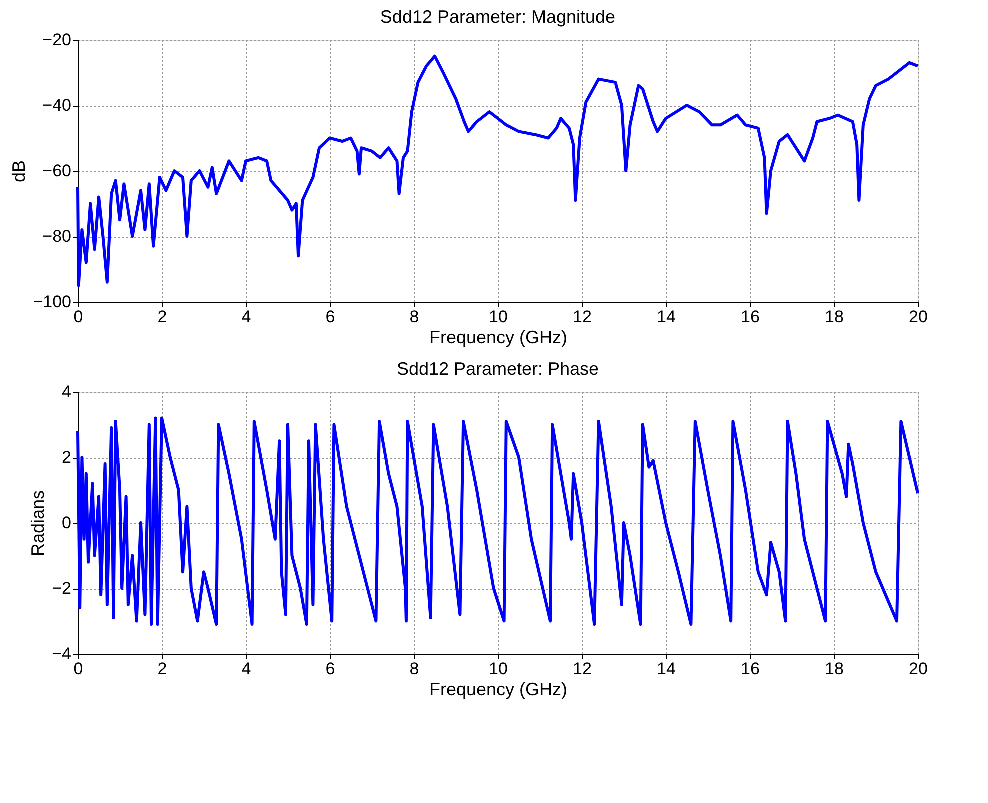  What do you see at coordinates (38, 523) in the screenshot?
I see `y-axis-title: Radians` at bounding box center [38, 523].